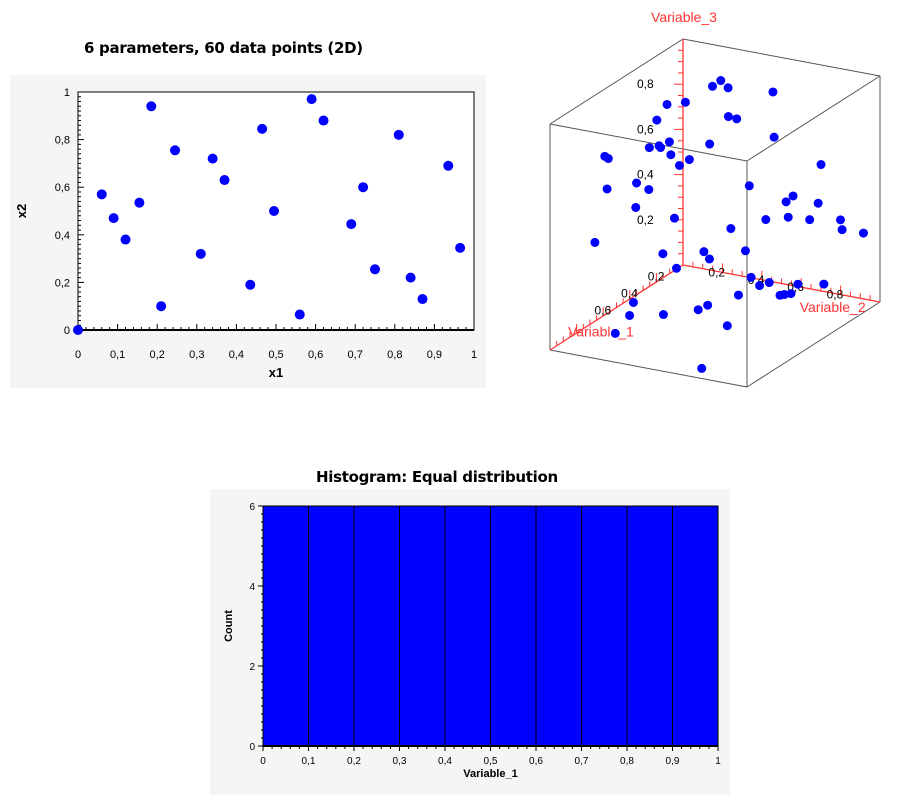  What do you see at coordinates (275, 355) in the screenshot?
I see `x-tick-label: 0,5` at bounding box center [275, 355].